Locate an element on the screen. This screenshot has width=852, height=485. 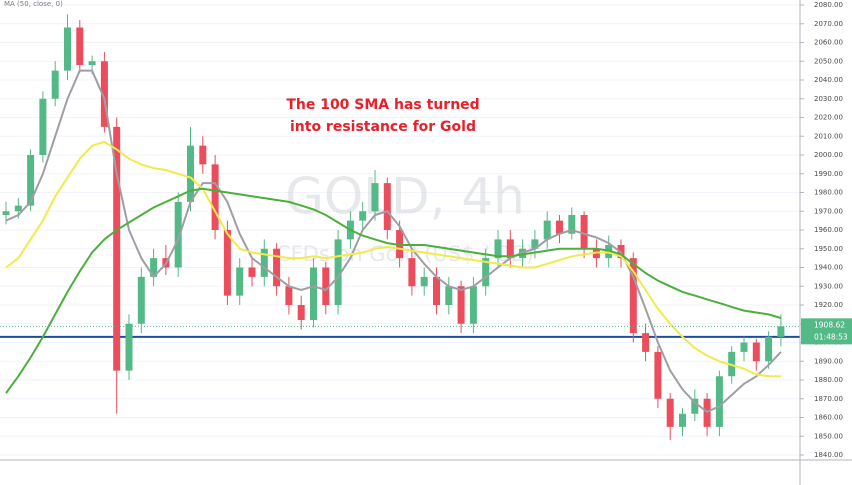
y-tick-label: 1890.00 is located at coordinates (828, 361).